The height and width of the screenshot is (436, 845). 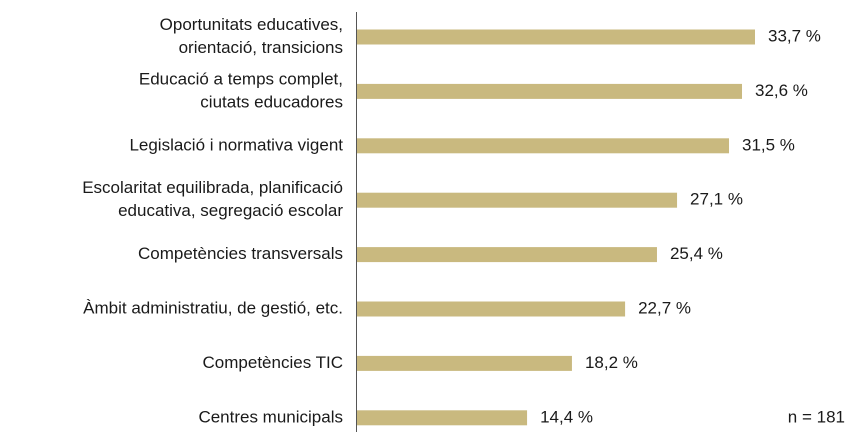 What do you see at coordinates (794, 35) in the screenshot?
I see `value-label: 33,7 %` at bounding box center [794, 35].